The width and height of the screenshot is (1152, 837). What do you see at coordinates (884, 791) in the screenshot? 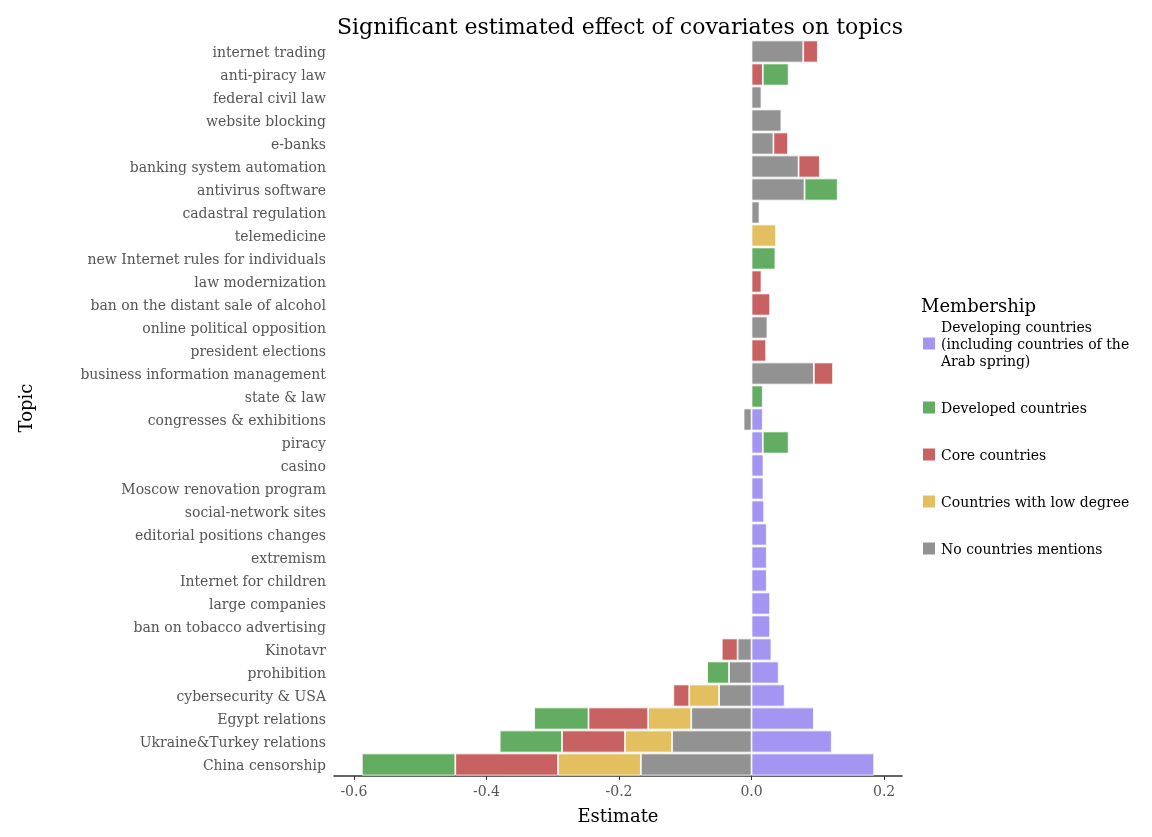
I see `x-tick-label: 0.2` at bounding box center [884, 791].